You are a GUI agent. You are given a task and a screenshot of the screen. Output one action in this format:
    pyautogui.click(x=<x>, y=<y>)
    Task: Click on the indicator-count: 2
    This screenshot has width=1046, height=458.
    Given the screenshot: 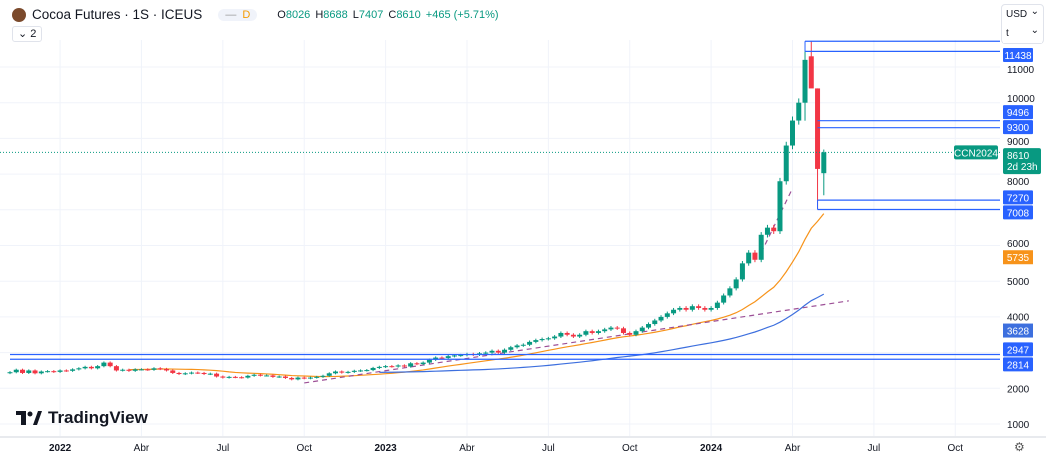 What is the action you would take?
    pyautogui.click(x=33, y=34)
    